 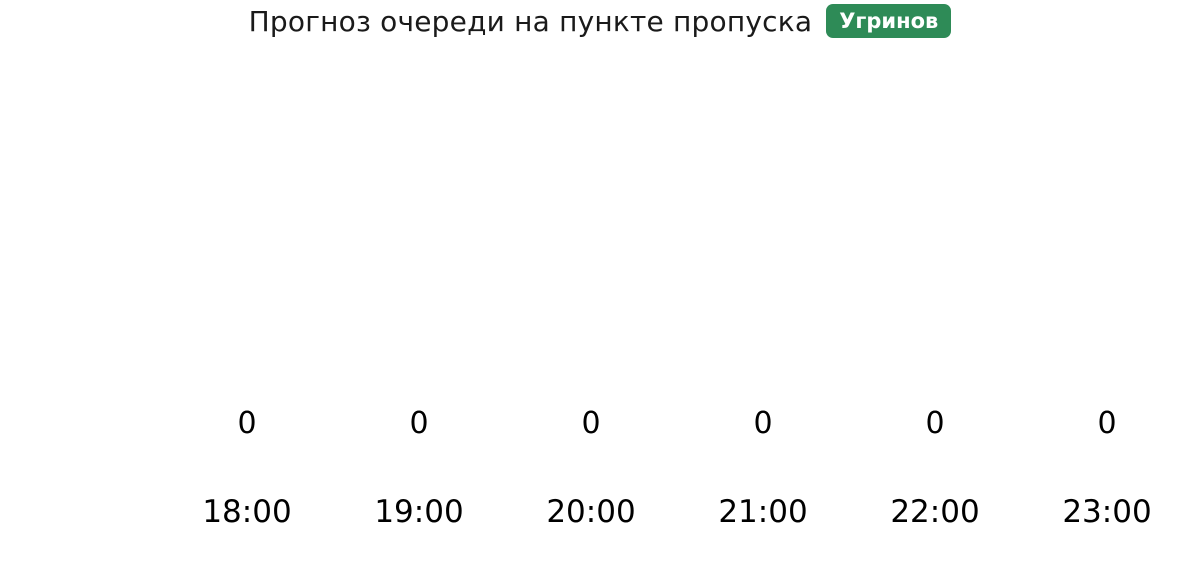 I want to click on x-tick-label: 18:00, so click(x=247, y=512).